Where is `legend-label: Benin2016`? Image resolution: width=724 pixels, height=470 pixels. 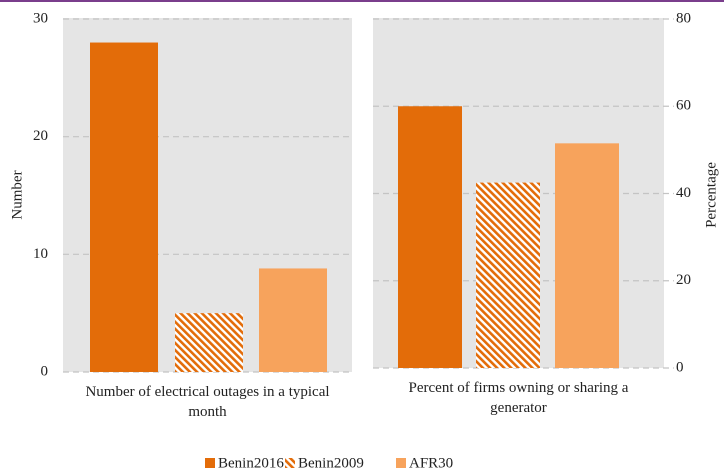 legend-label: Benin2016 is located at coordinates (251, 462).